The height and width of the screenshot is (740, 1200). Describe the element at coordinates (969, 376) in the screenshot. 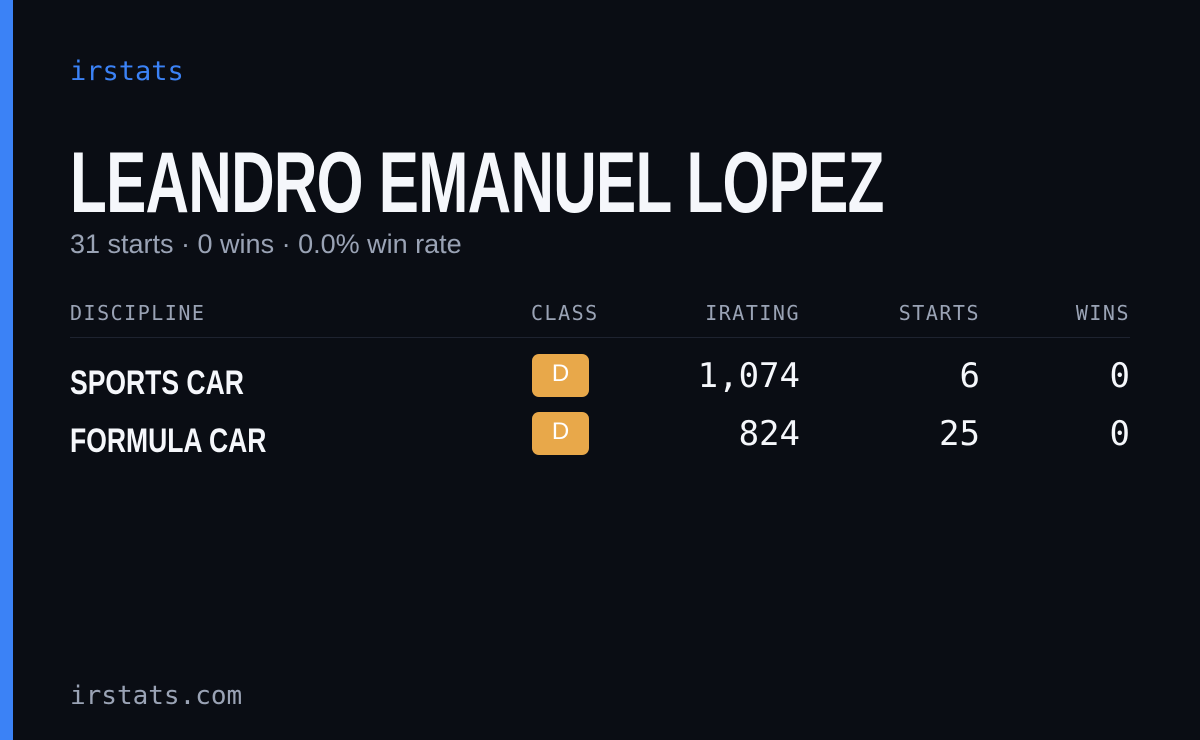

I see `cell: 6` at that location.